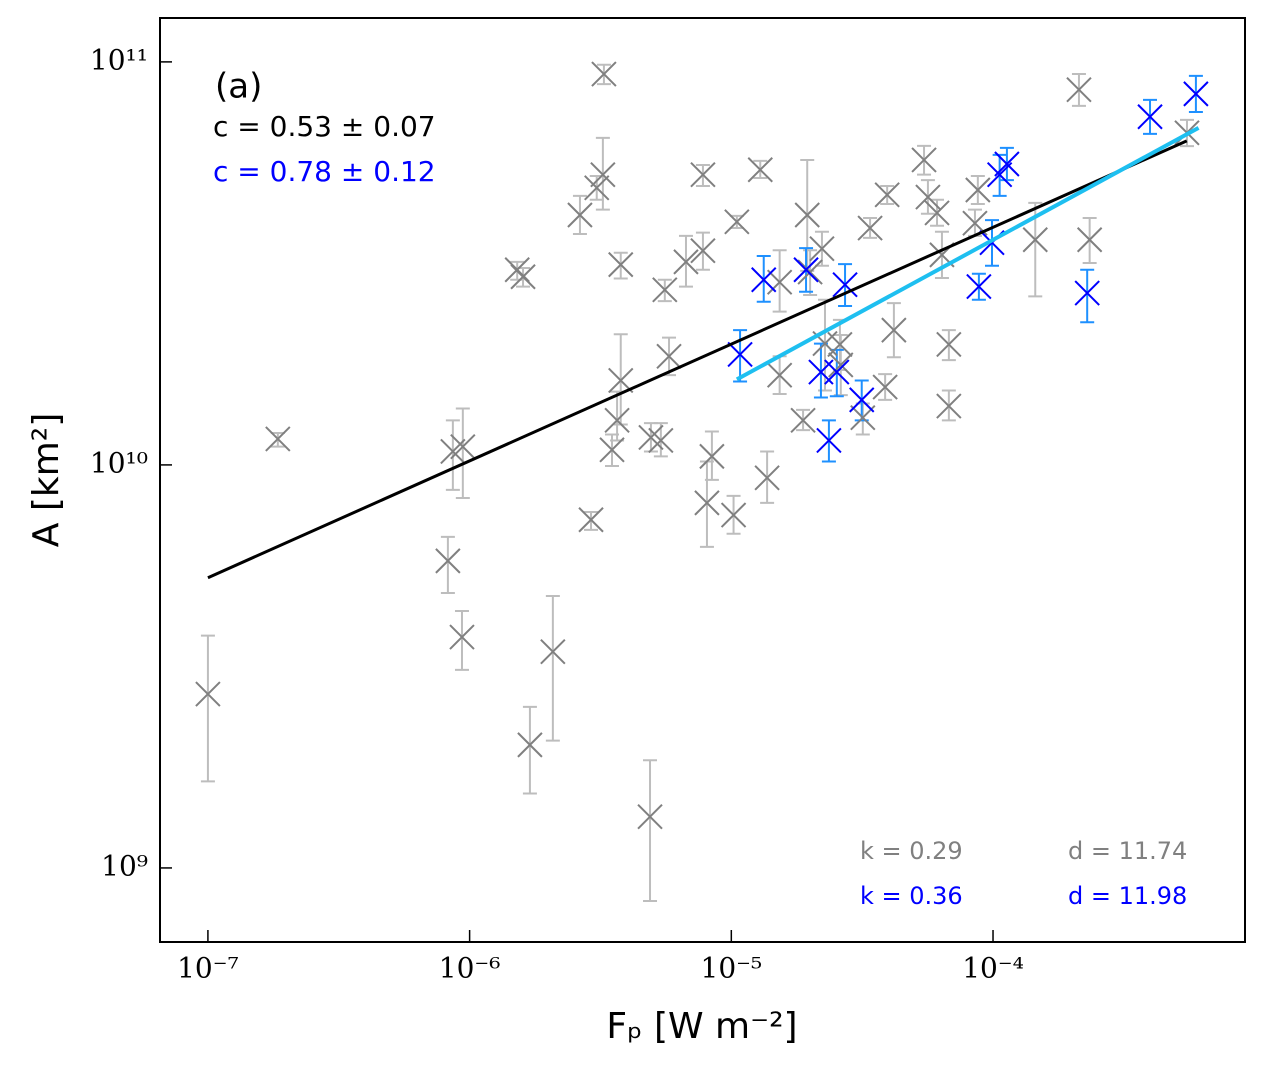 This screenshot has height=1072, width=1265. What do you see at coordinates (208, 968) in the screenshot?
I see `x-tick-label: 10⁻⁷` at bounding box center [208, 968].